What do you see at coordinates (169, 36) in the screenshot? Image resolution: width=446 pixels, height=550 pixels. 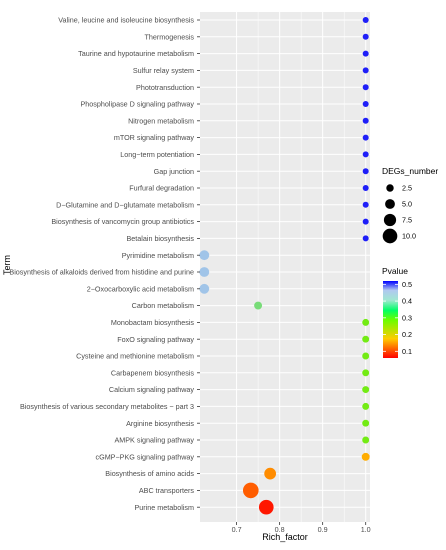 I see `term-label: Thermogenesis` at bounding box center [169, 36].